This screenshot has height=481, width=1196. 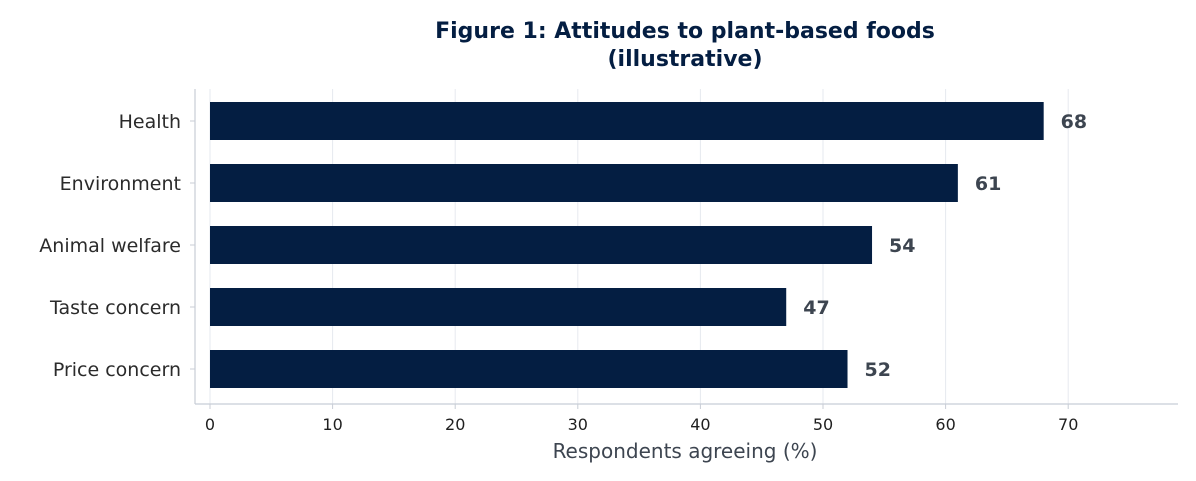 I want to click on x-tick-label: 30, so click(x=578, y=424).